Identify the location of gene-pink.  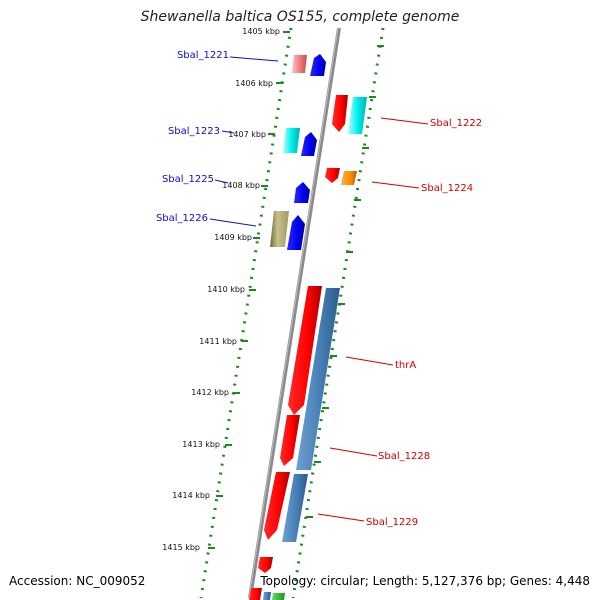
(299, 64).